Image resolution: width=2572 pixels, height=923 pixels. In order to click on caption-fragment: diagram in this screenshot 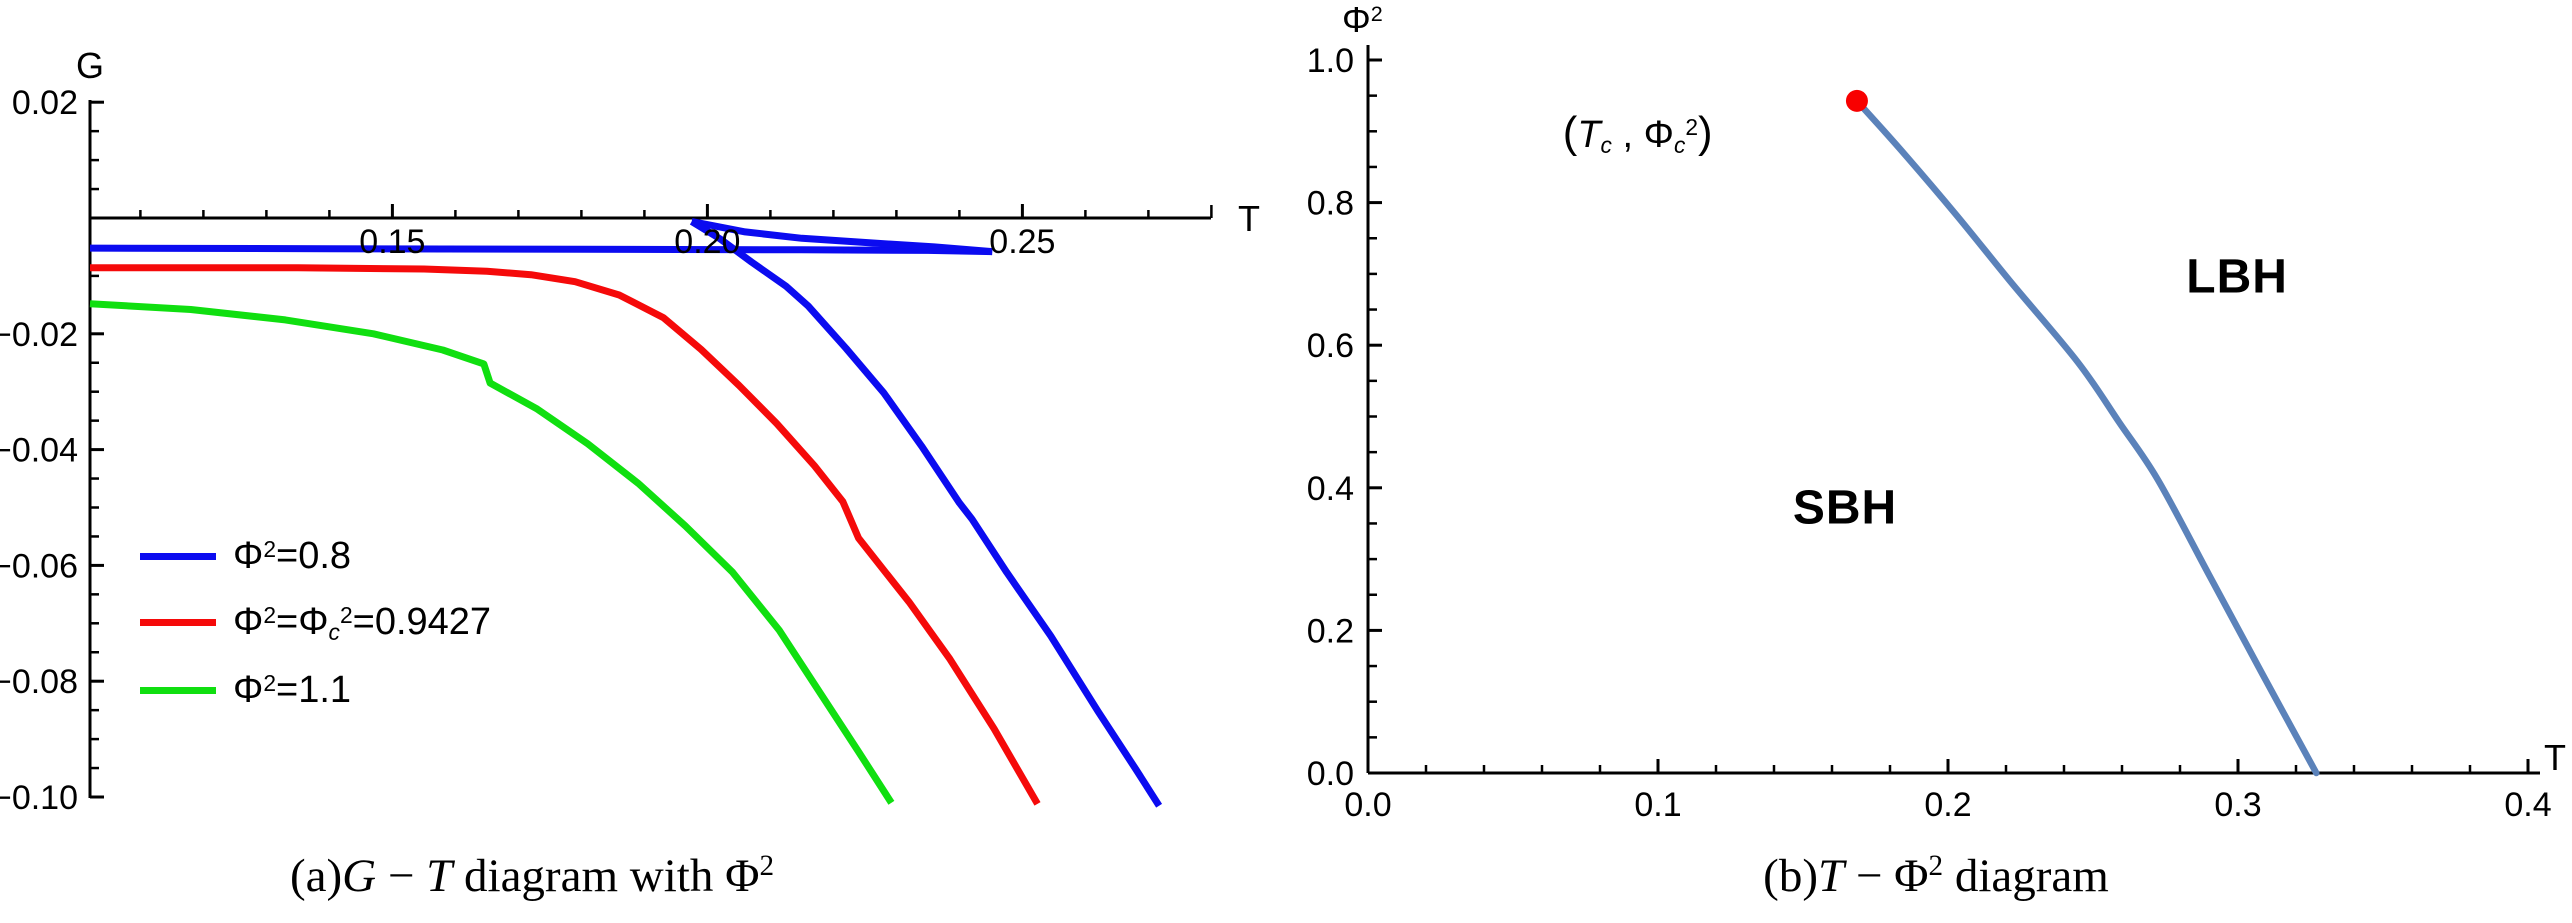, I will do `click(2026, 876)`.